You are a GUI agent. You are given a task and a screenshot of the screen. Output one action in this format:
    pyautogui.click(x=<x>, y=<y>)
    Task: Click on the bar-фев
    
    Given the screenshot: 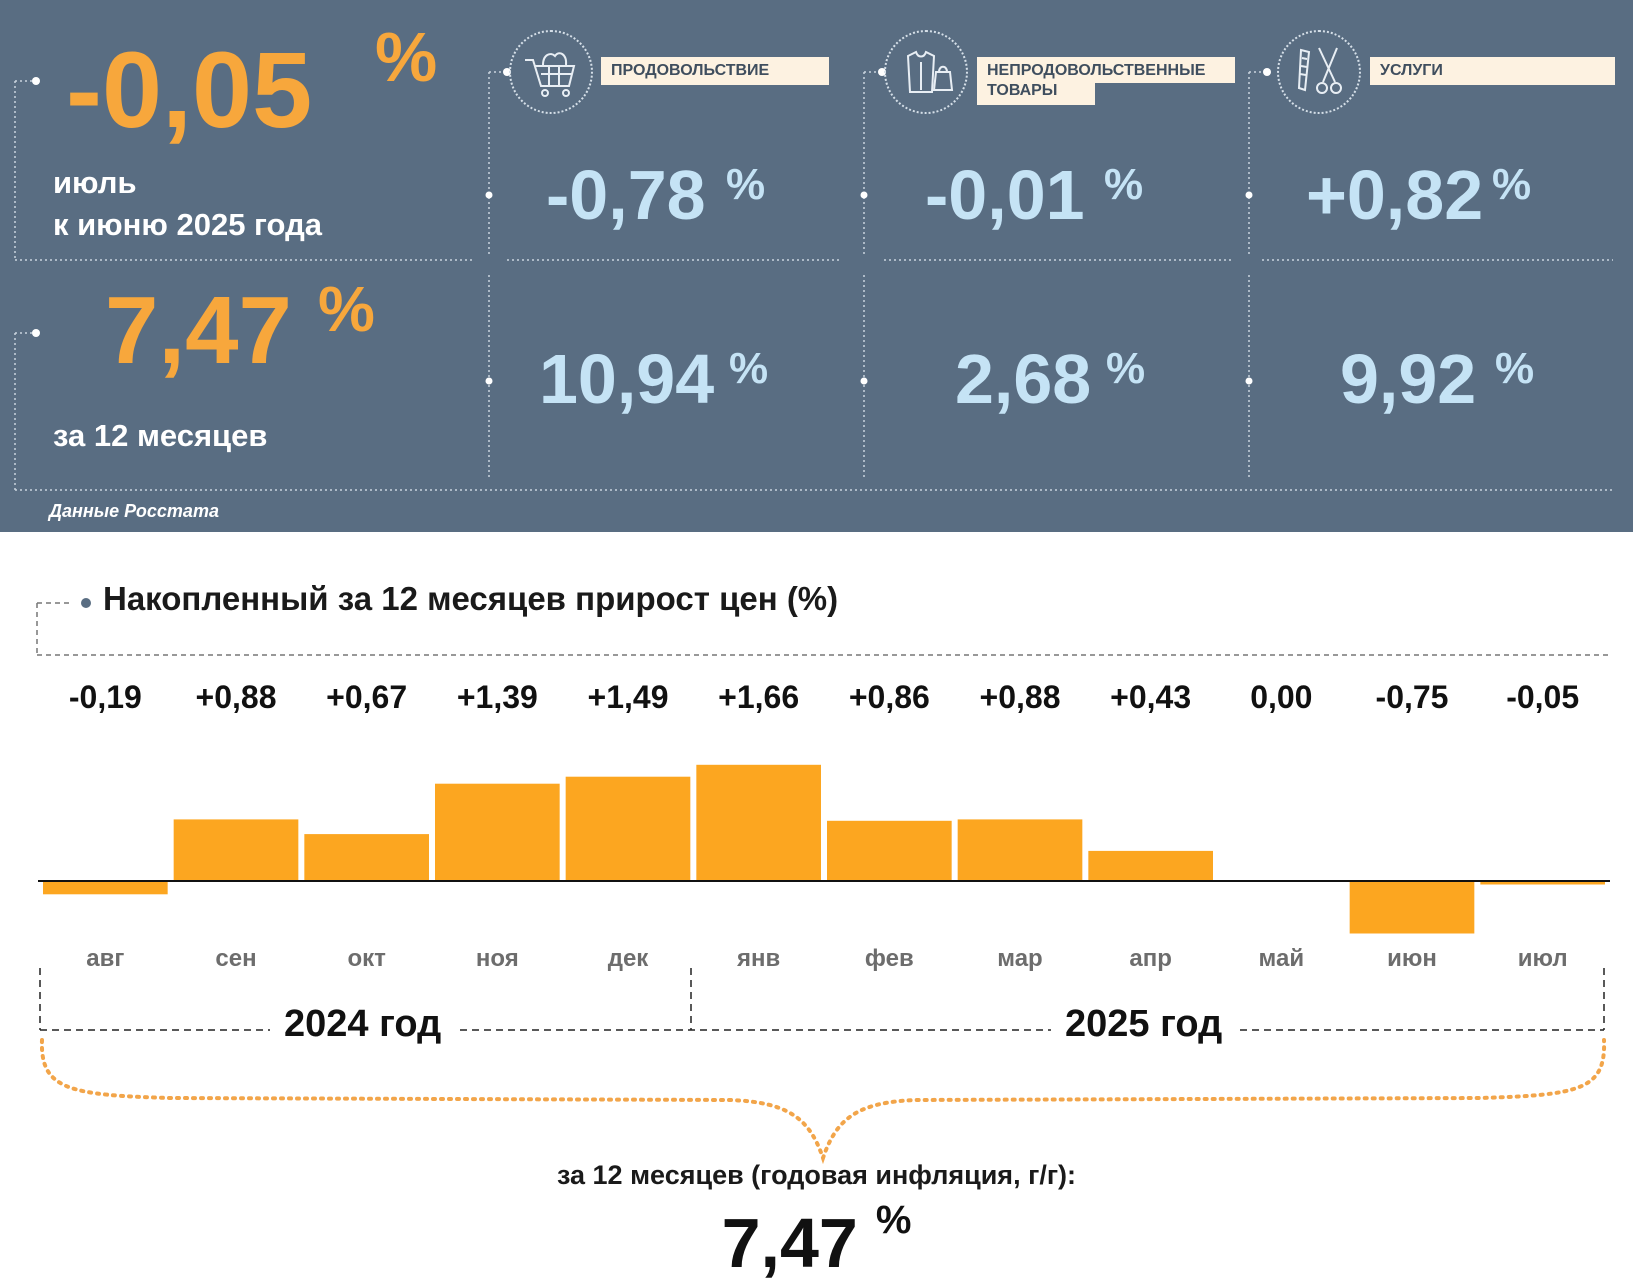 What is the action you would take?
    pyautogui.click(x=889, y=850)
    